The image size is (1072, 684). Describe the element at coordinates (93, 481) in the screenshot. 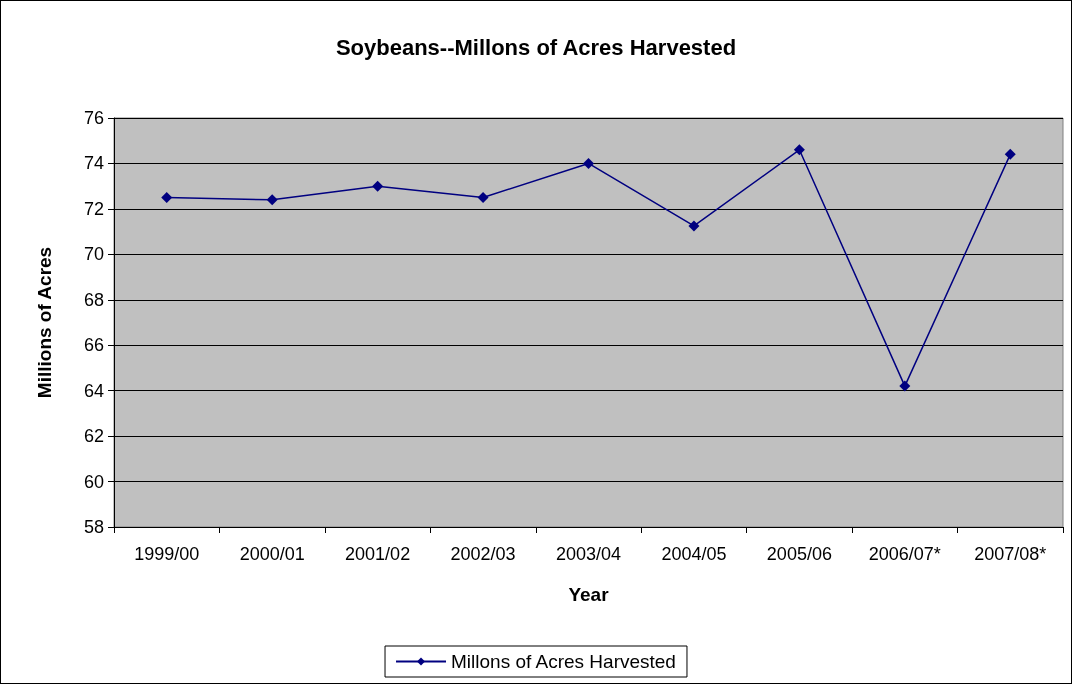

I see `y-tick-label: 60` at that location.